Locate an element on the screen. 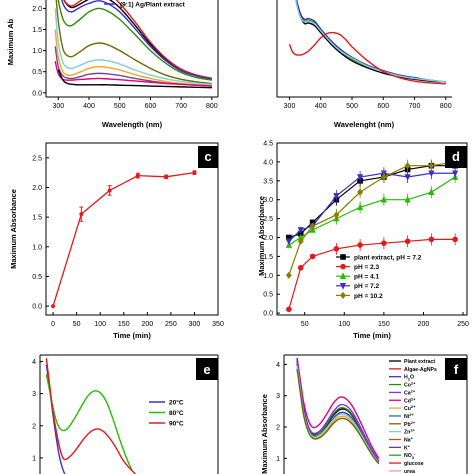 The image size is (474, 474). panel-f-legend-text: Na is located at coordinates (407, 441).